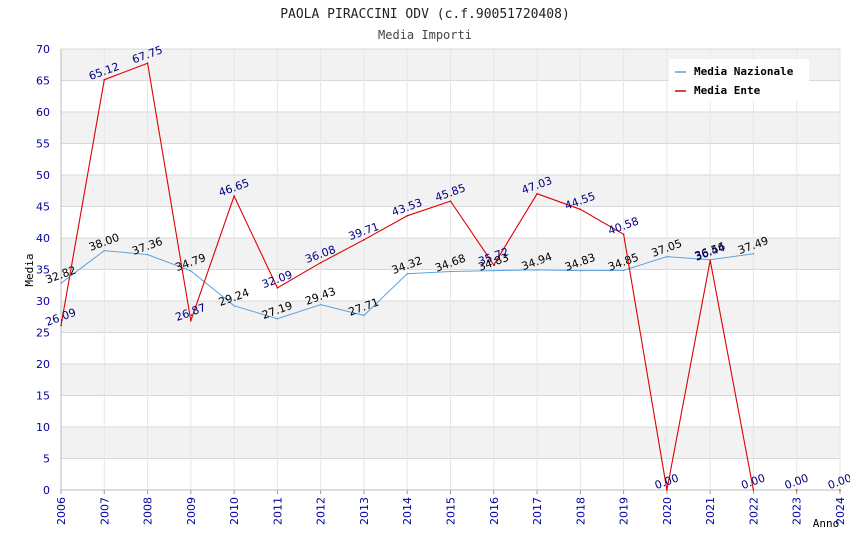 This screenshot has height=550, width=850. Describe the element at coordinates (43, 427) in the screenshot. I see `y-tick-label: 10` at that location.